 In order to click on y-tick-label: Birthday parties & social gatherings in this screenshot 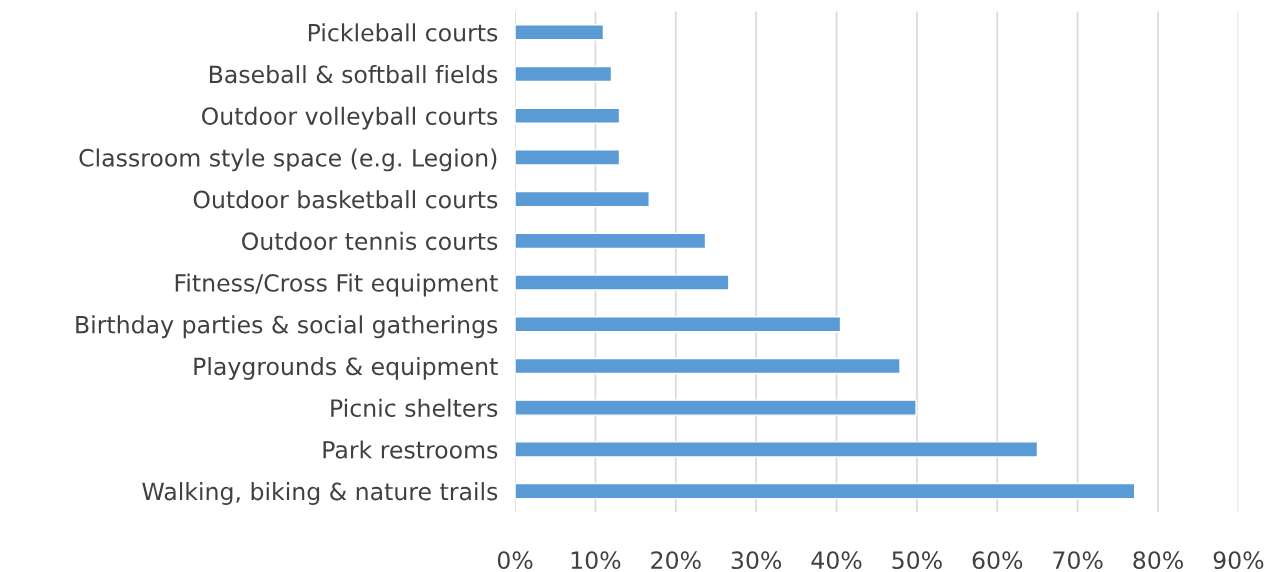, I will do `click(287, 327)`.